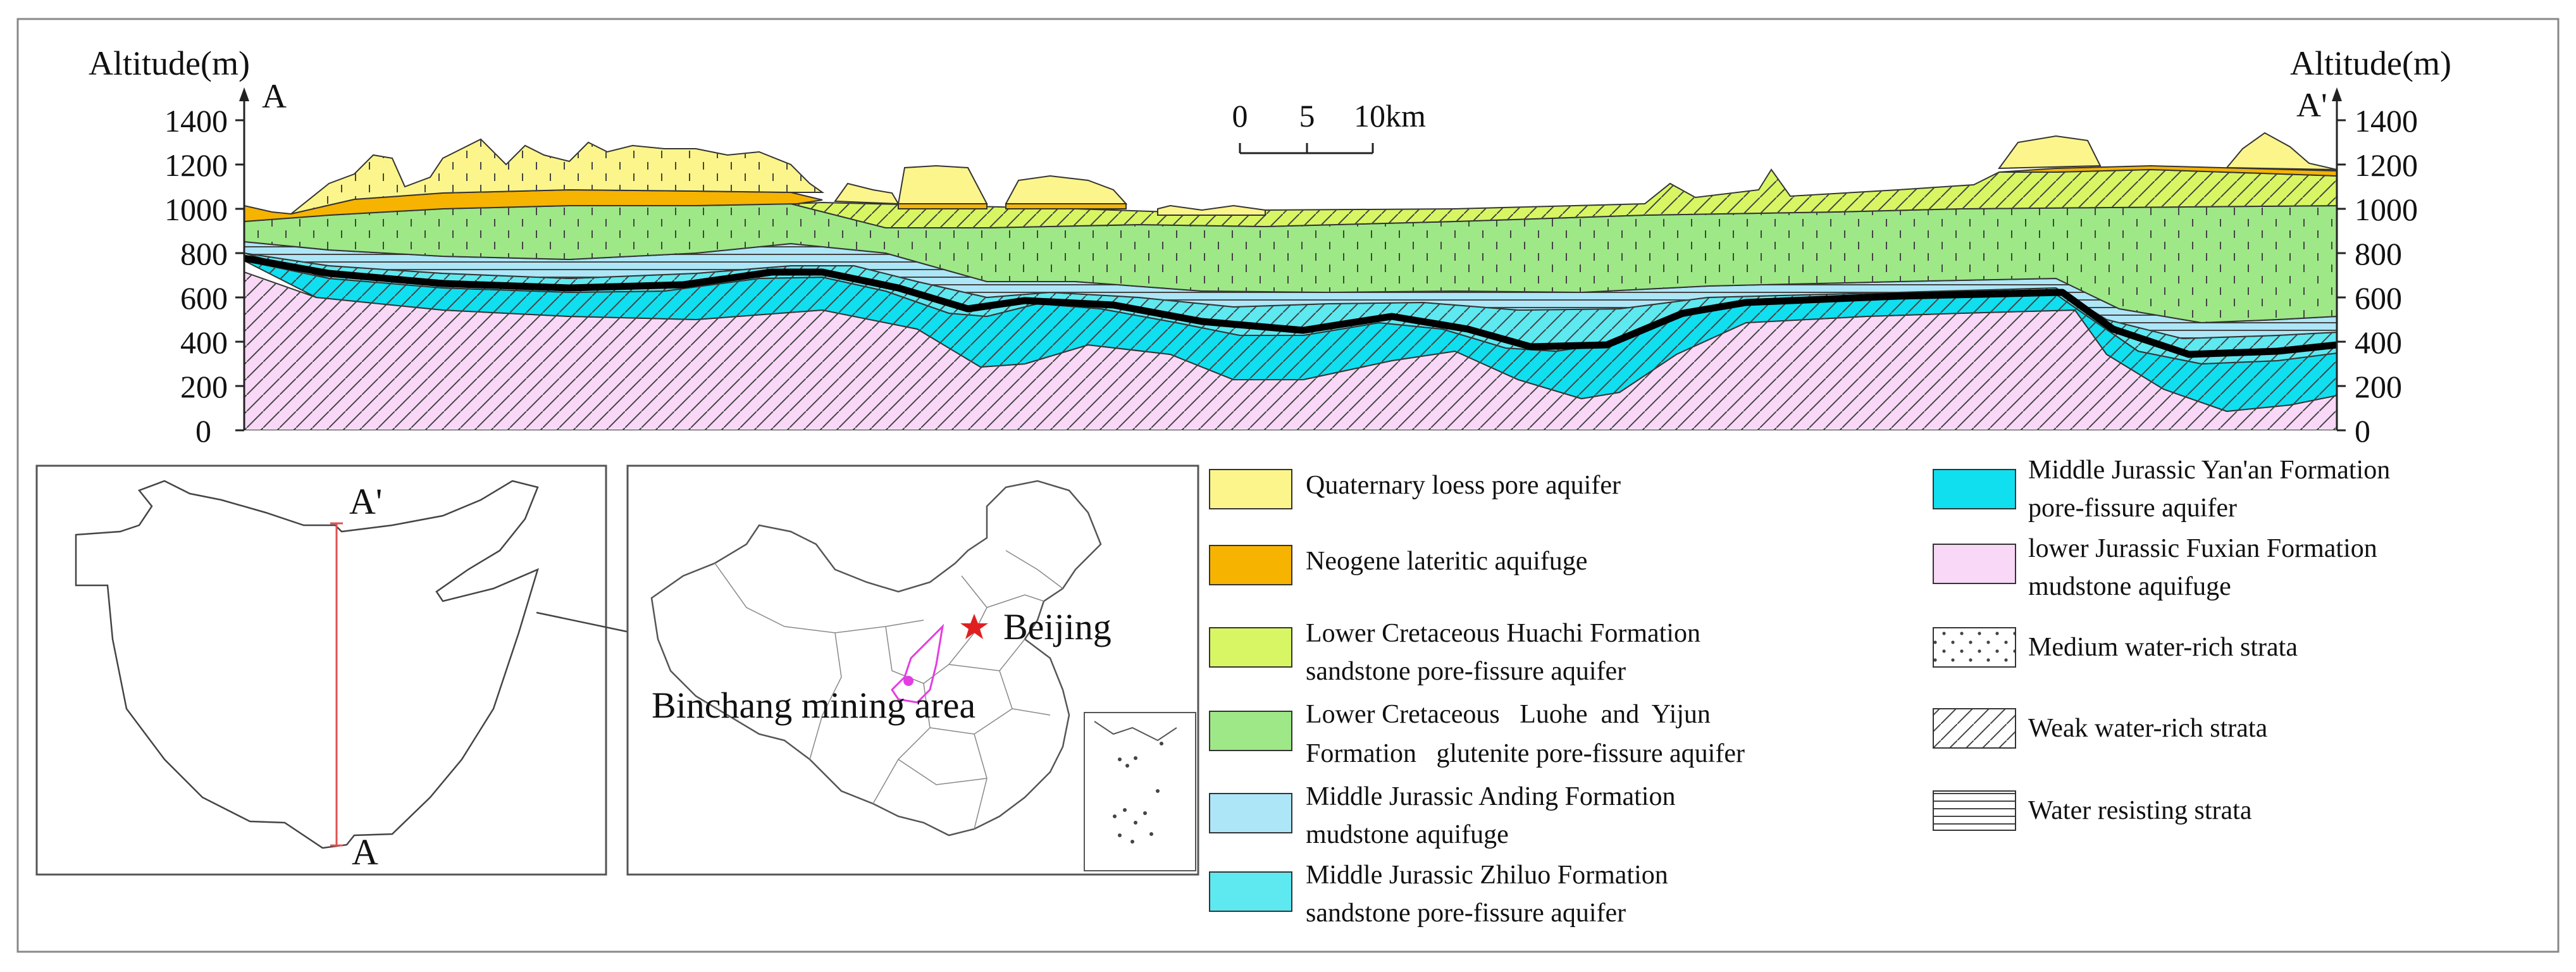 The image size is (2576, 972). What do you see at coordinates (2363, 431) in the screenshot?
I see `right-tick-0: 0` at bounding box center [2363, 431].